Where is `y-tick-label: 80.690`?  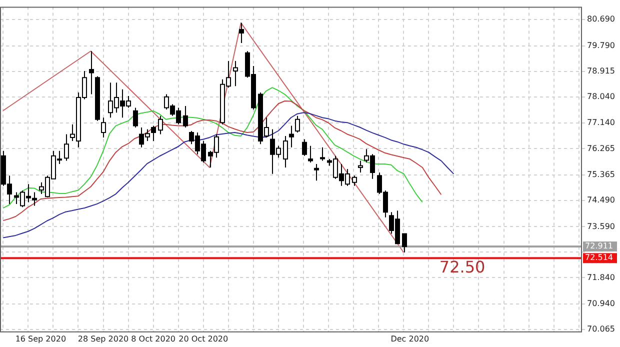
y-tick-label: 80.690 is located at coordinates (601, 19).